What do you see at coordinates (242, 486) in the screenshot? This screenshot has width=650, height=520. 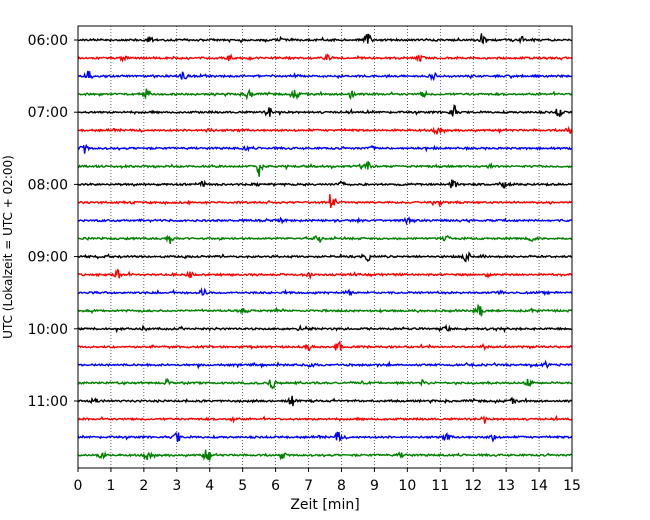 I see `x-tick-label: 5` at bounding box center [242, 486].